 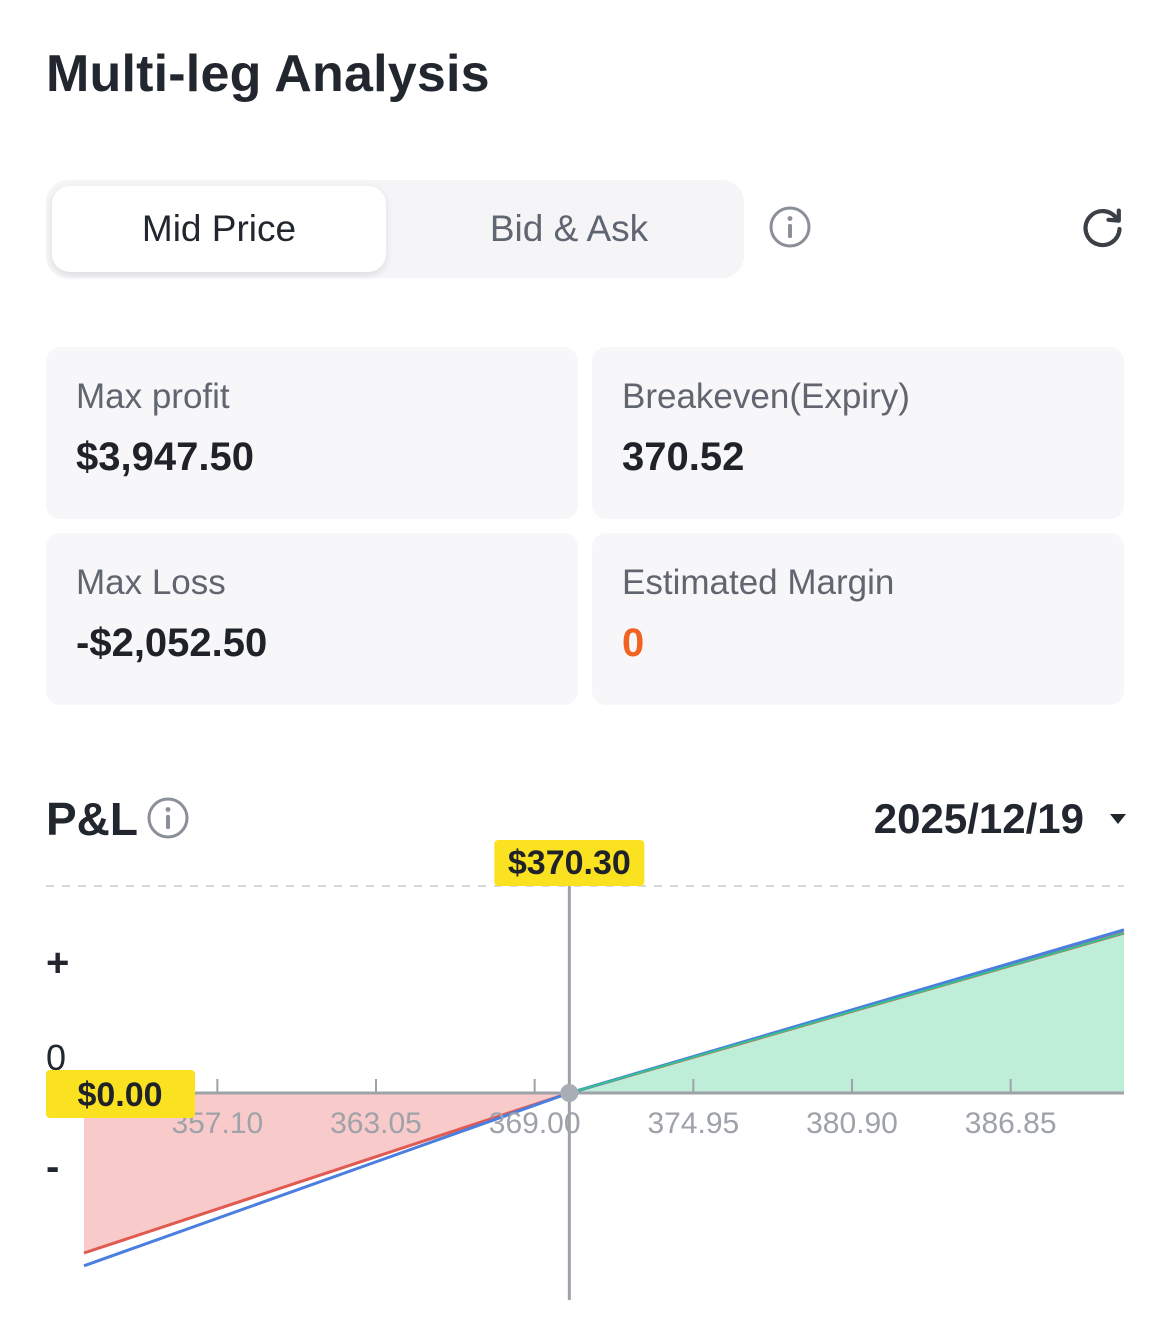 What do you see at coordinates (683, 457) in the screenshot?
I see `breakeven-value: 370.52` at bounding box center [683, 457].